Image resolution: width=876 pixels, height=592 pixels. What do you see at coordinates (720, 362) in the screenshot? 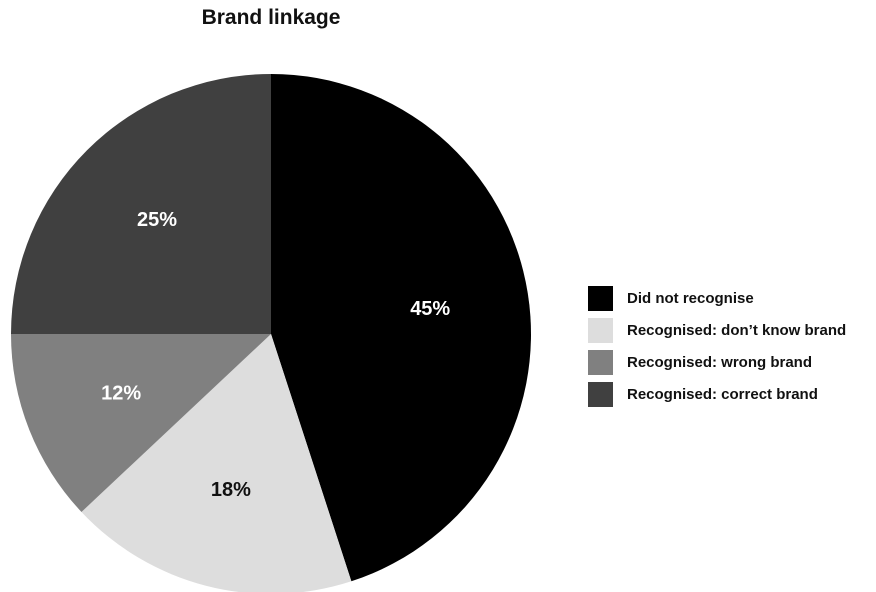
I see `legend-label: Recognised: wrong brand` at bounding box center [720, 362].